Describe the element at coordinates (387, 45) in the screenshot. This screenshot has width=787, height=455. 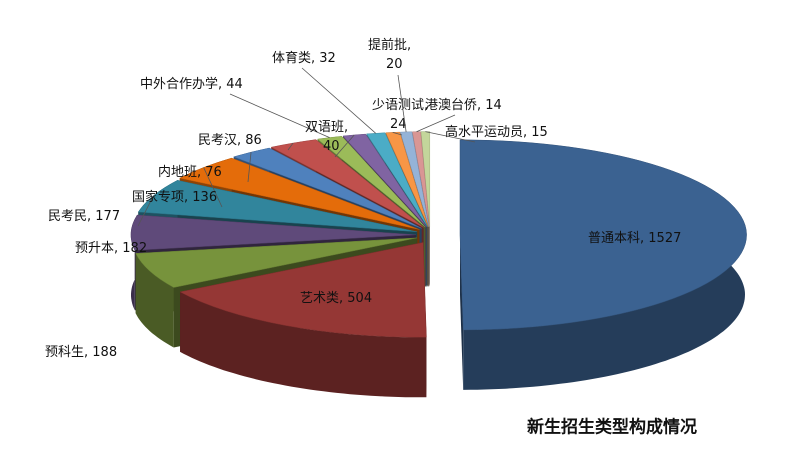
I see `label-category: 提前批` at that location.